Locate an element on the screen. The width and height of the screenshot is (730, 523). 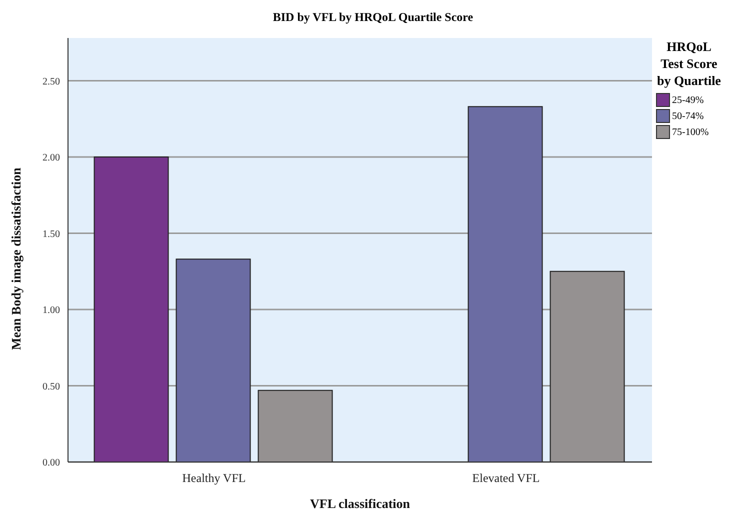
x-tick-label: Healthy VFL is located at coordinates (214, 478).